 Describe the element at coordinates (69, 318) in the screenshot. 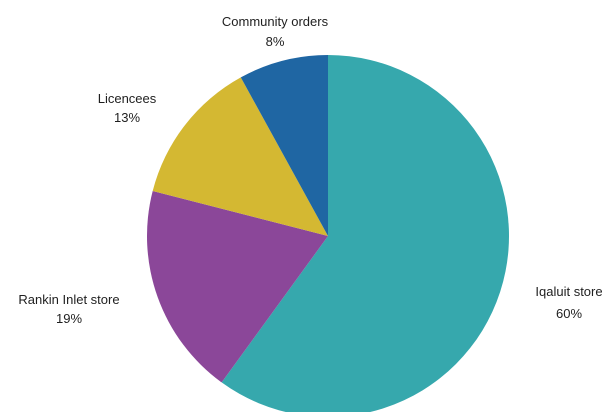

I see `slice-value-rankin-inlet-store: 19%` at that location.